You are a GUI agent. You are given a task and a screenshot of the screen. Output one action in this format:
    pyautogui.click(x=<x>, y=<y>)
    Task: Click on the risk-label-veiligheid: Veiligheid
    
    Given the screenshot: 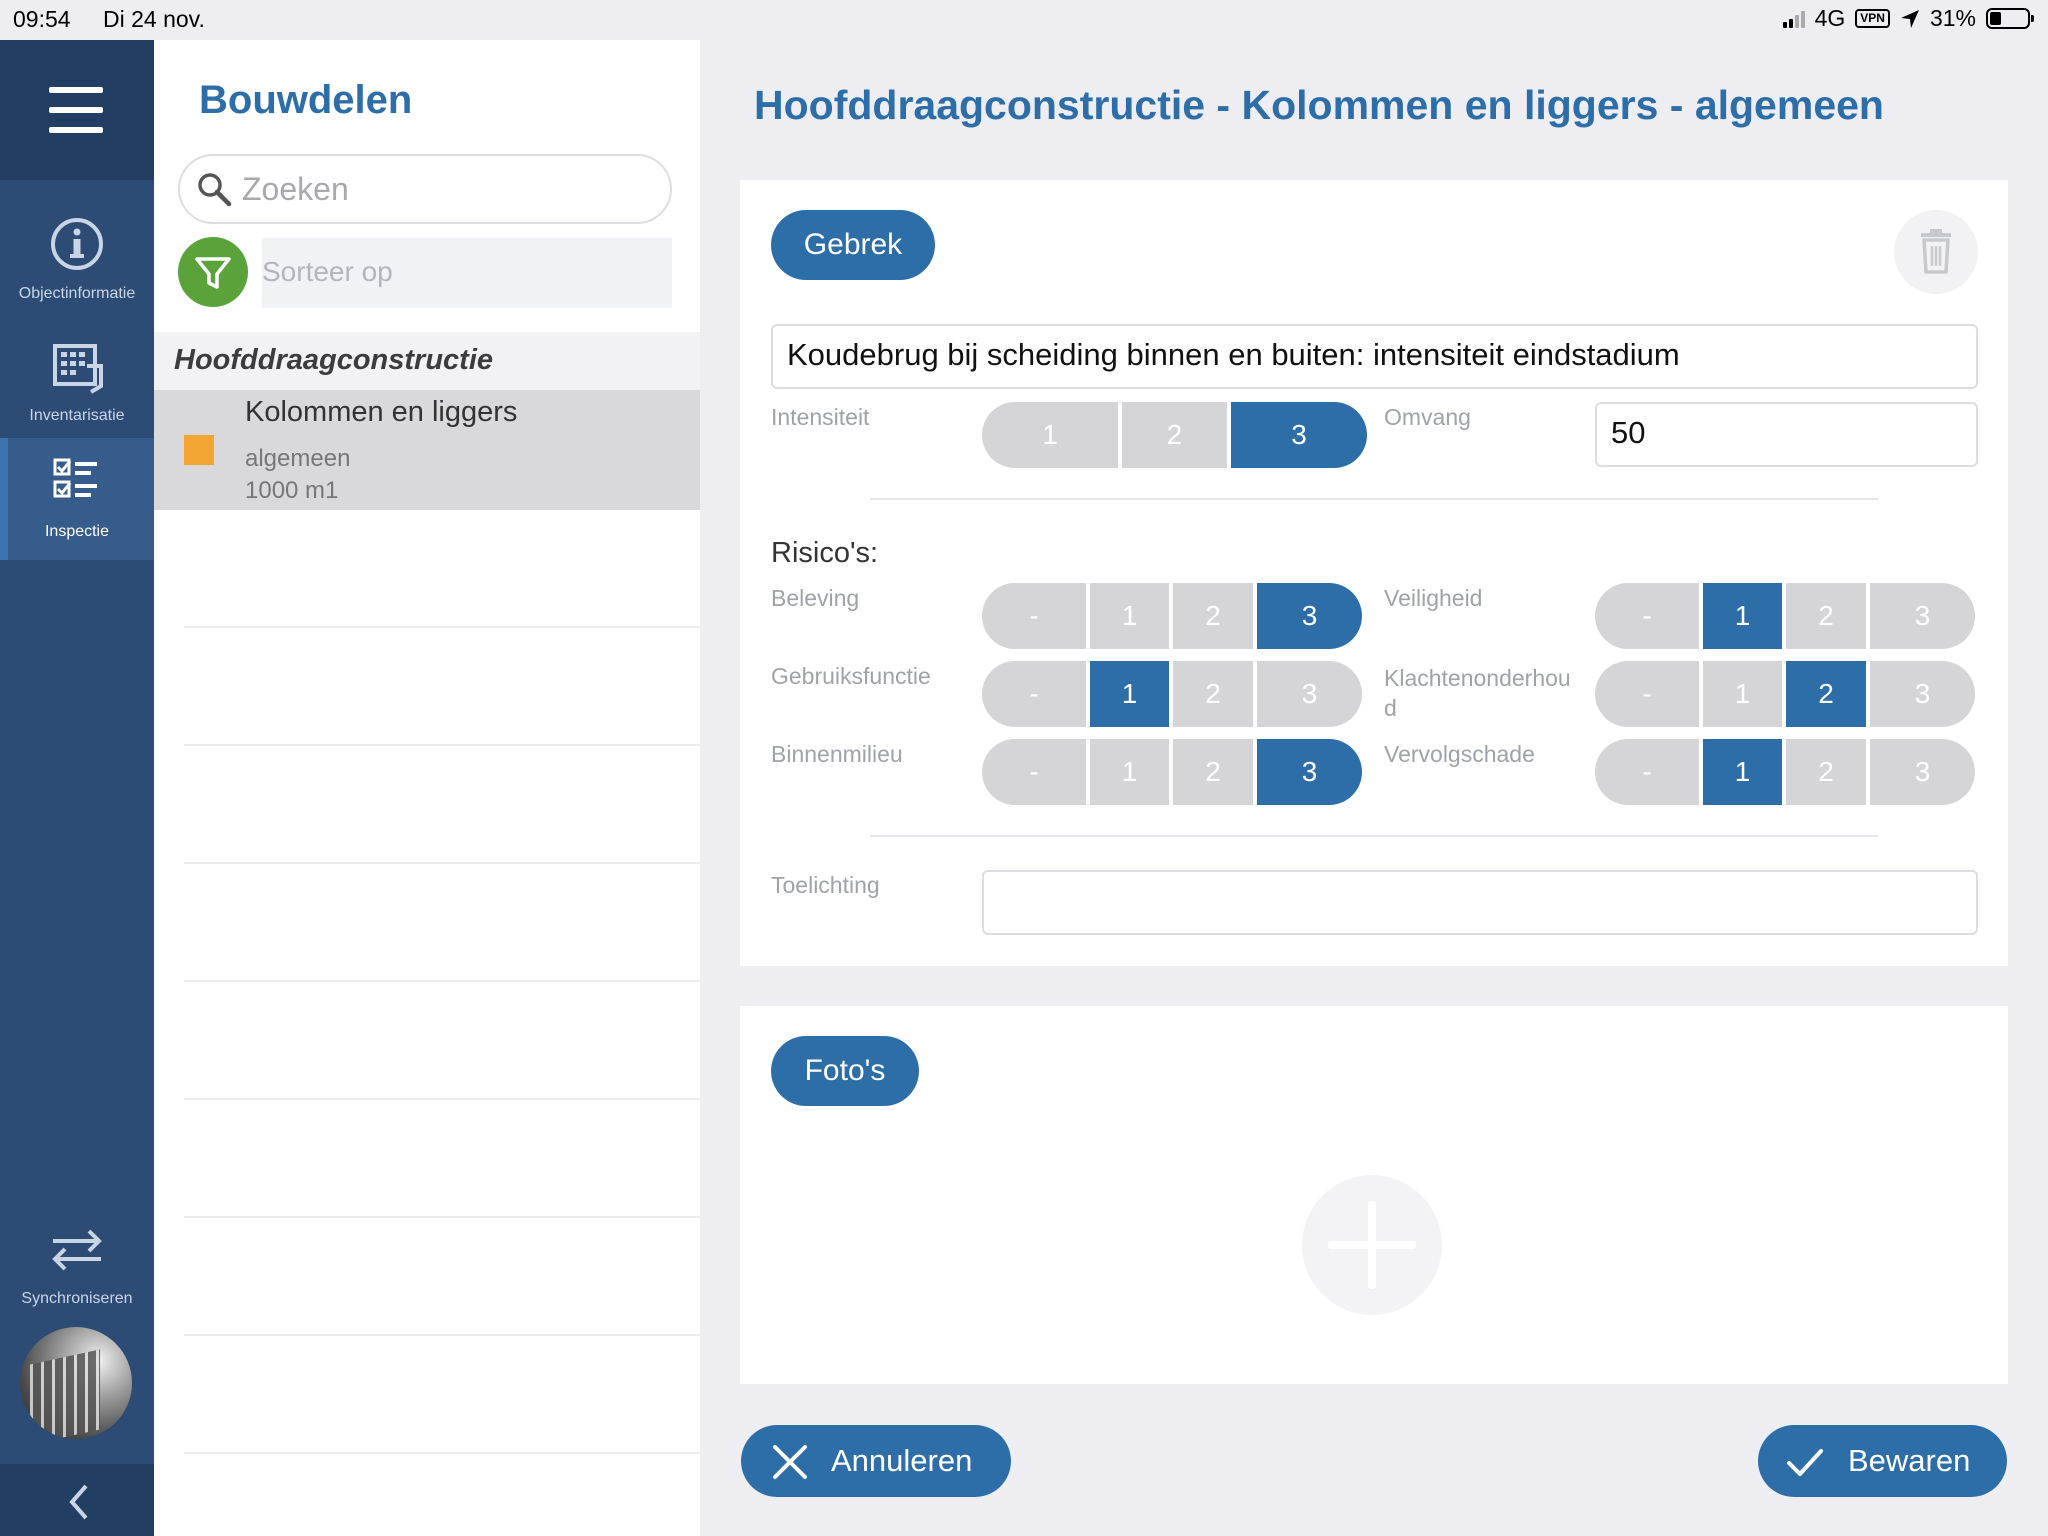 What is the action you would take?
    pyautogui.click(x=1433, y=598)
    